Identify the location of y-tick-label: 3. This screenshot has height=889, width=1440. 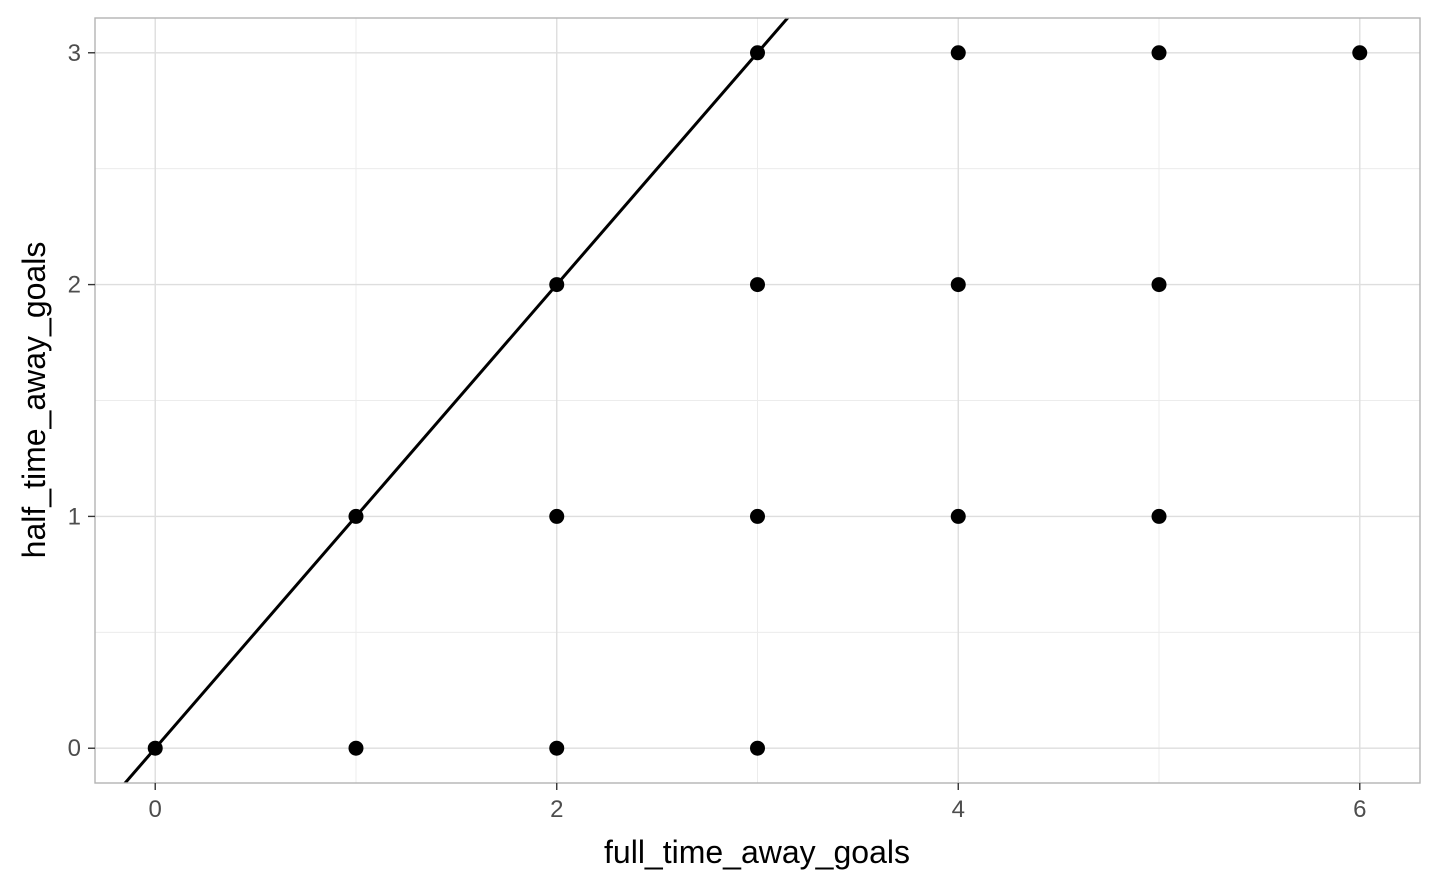
(74, 53).